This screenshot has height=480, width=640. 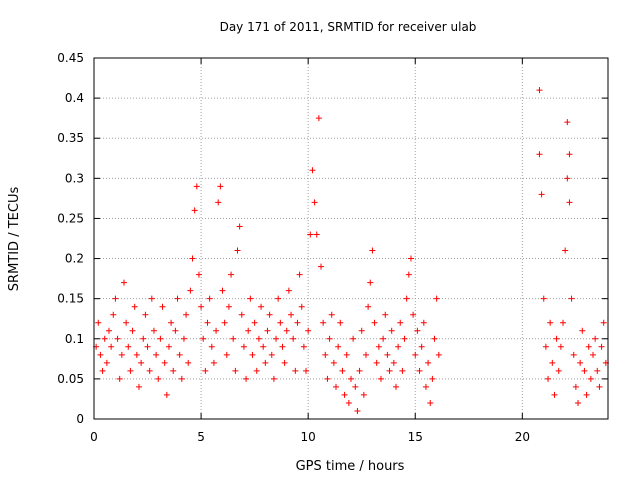 I want to click on x-tick-label: 15, so click(x=415, y=437).